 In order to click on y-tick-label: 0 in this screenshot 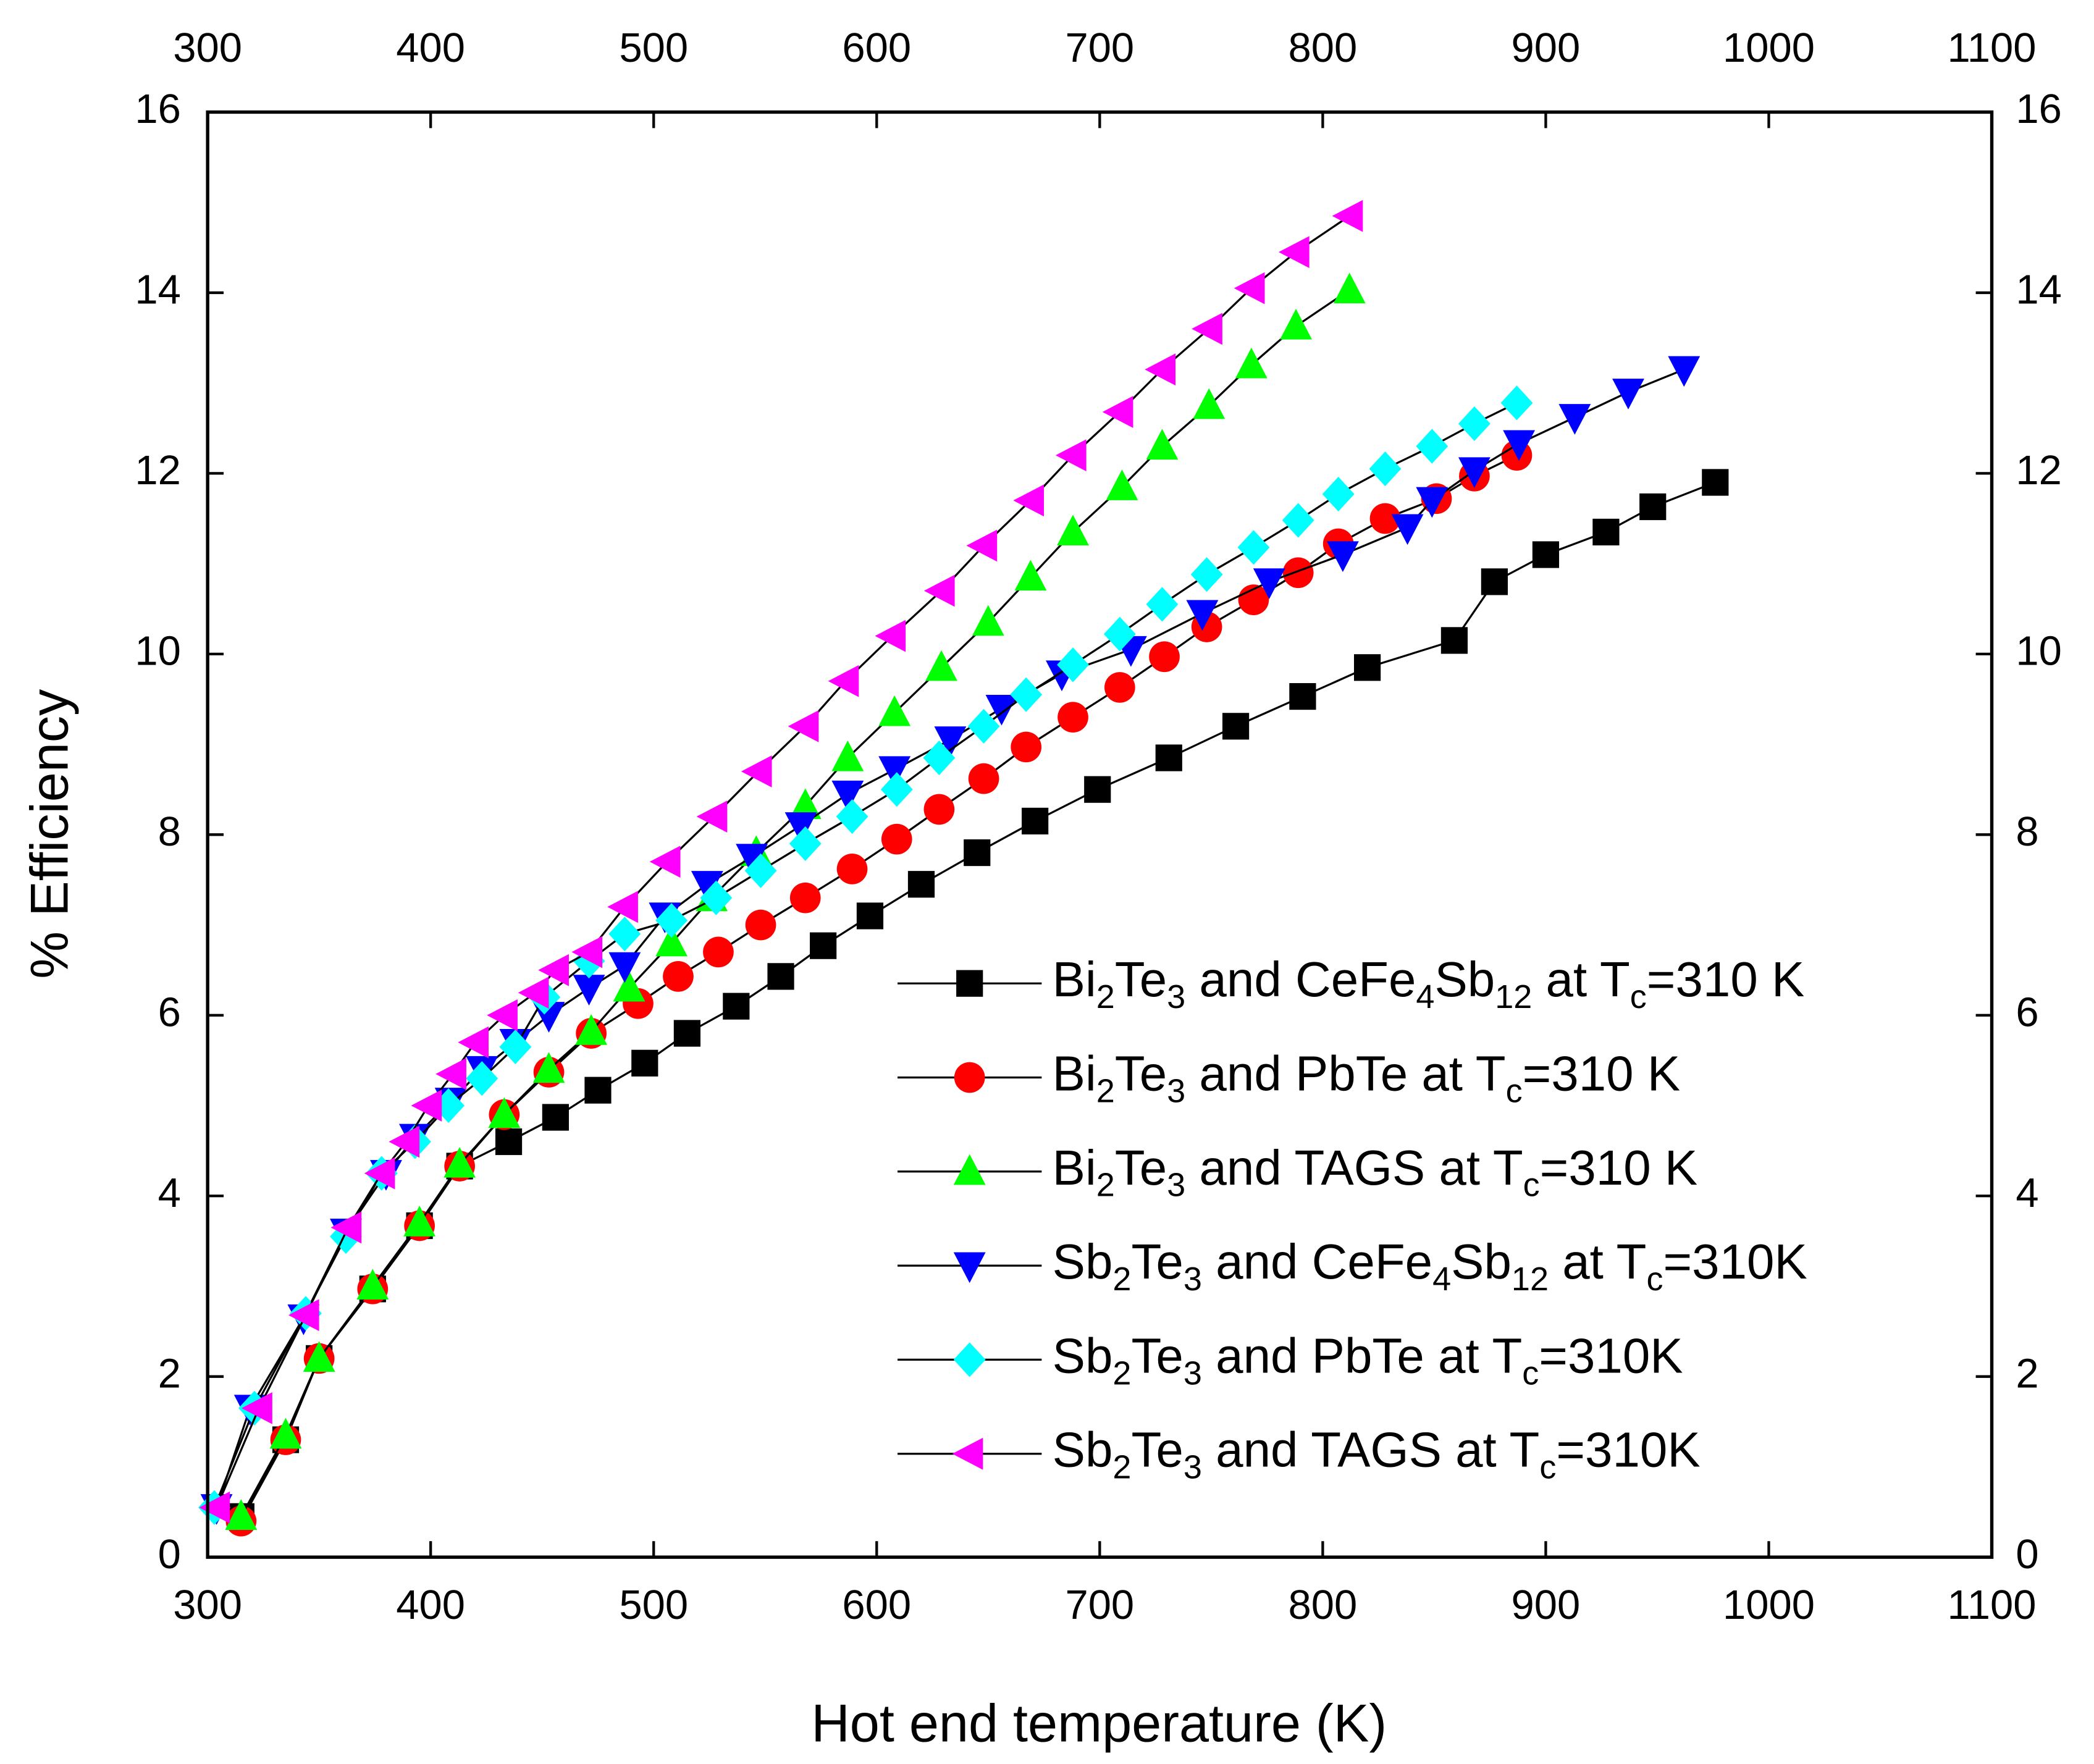, I will do `click(170, 1554)`.